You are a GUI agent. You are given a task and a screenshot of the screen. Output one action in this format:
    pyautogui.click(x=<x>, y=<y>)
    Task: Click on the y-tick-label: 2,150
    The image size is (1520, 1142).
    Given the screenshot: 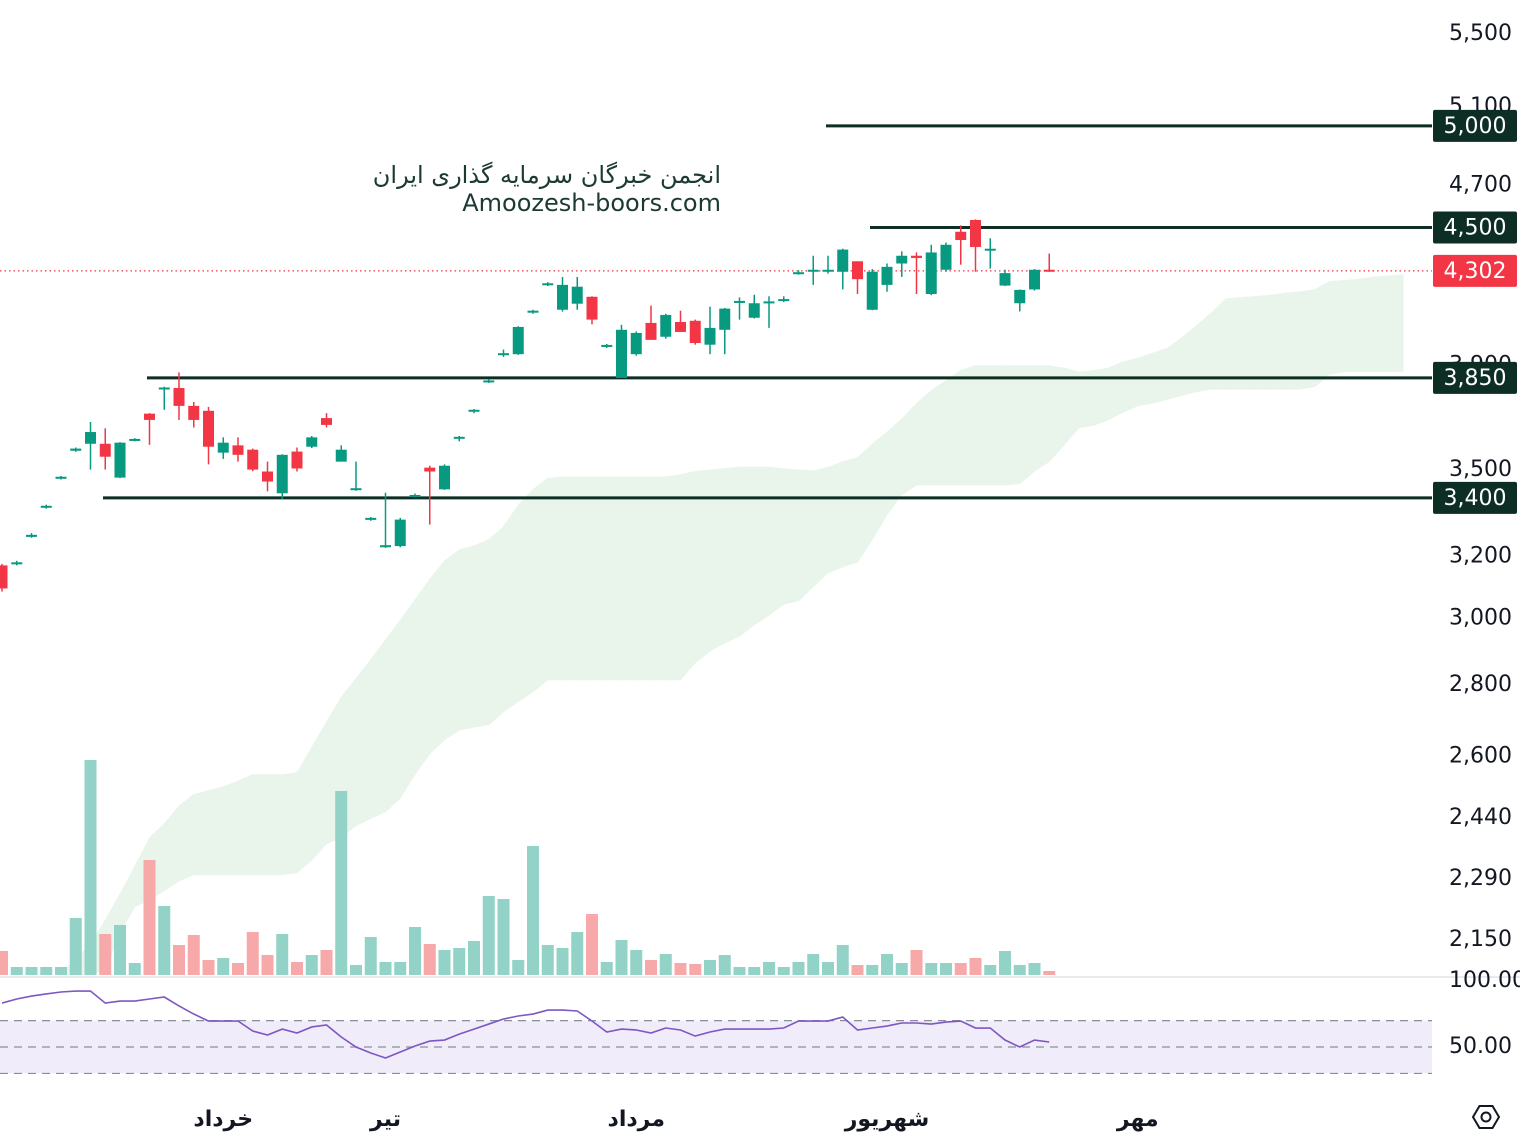 What is the action you would take?
    pyautogui.click(x=1480, y=939)
    